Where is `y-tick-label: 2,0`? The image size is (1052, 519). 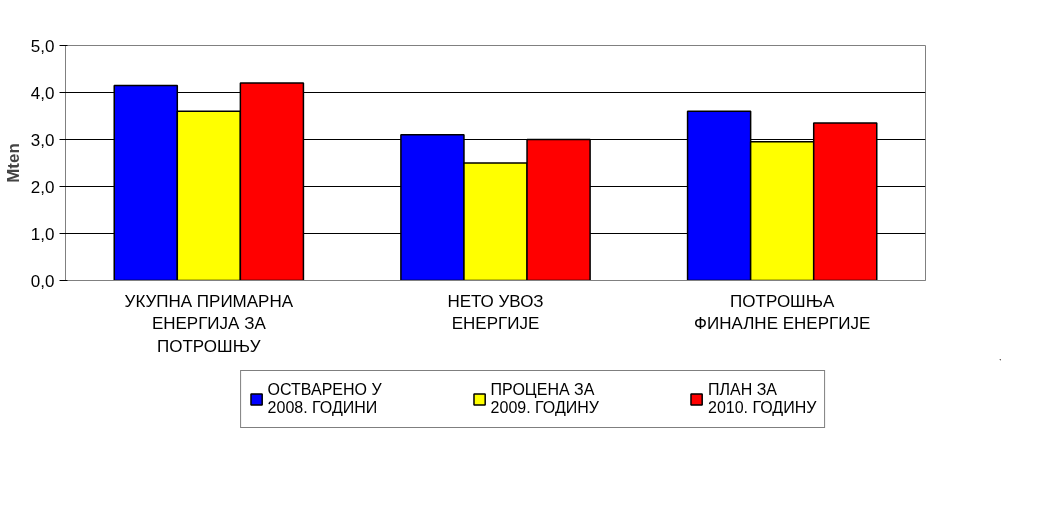 y-tick-label: 2,0 is located at coordinates (42, 187).